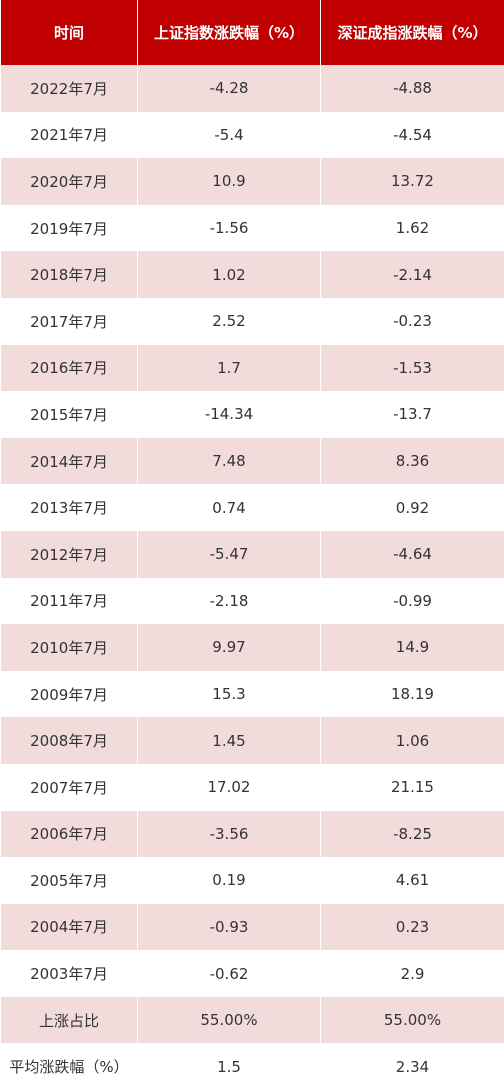  I want to click on cell-value: -5.47, so click(229, 554).